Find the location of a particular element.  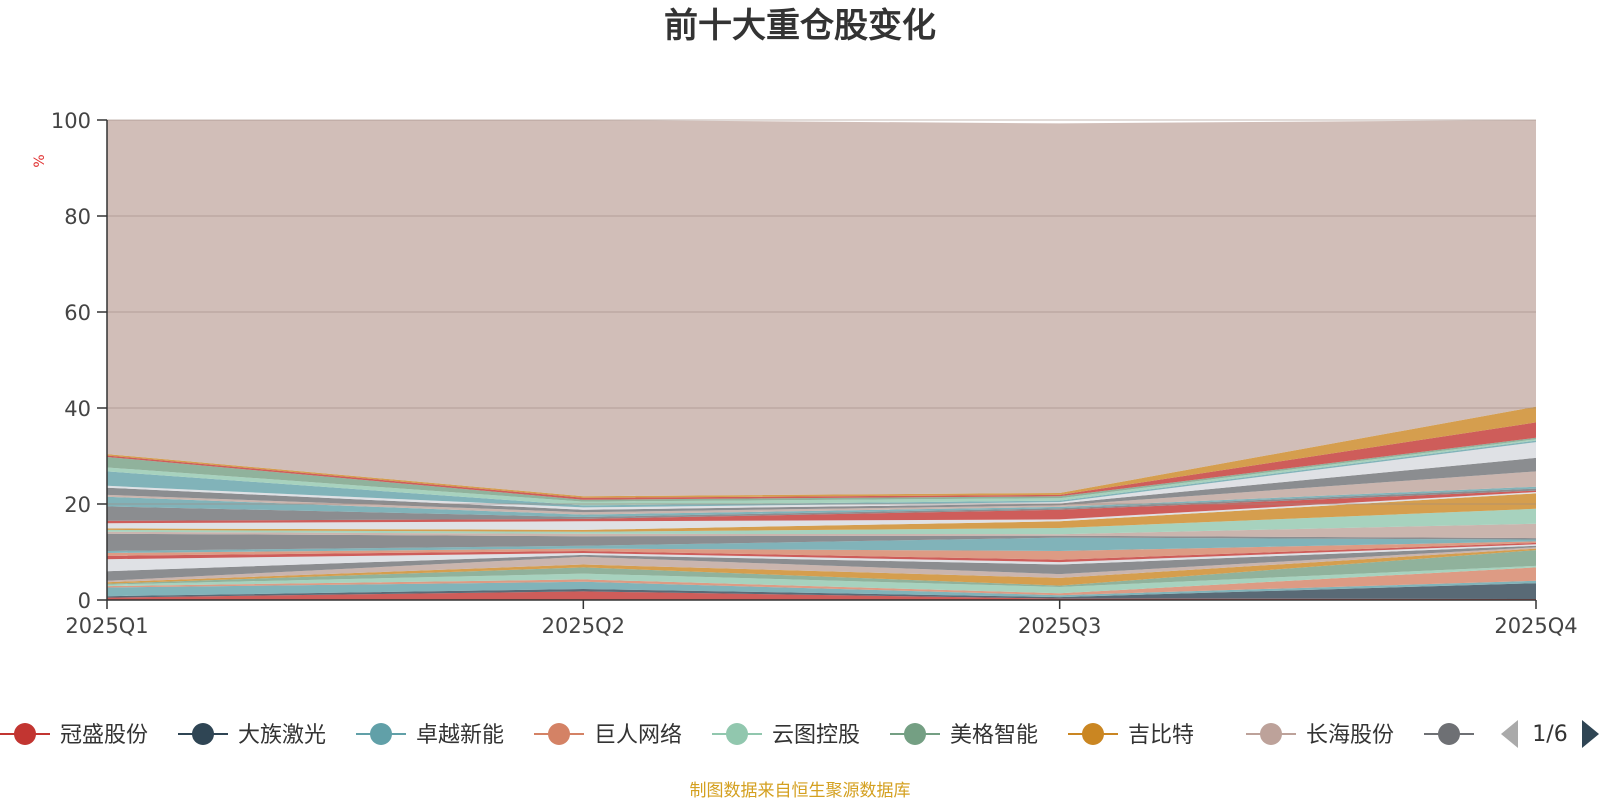

chart-title: 前十大重仓股变化 is located at coordinates (800, 26).